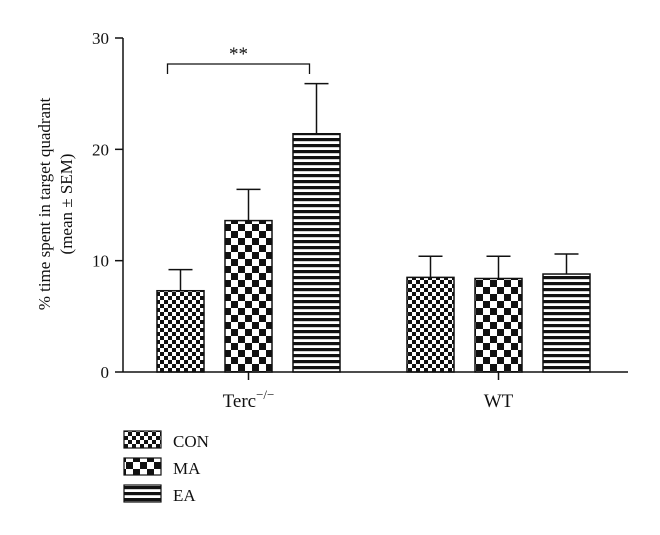 The image size is (660, 535). I want to click on y-tick-label: 30, so click(100, 38).